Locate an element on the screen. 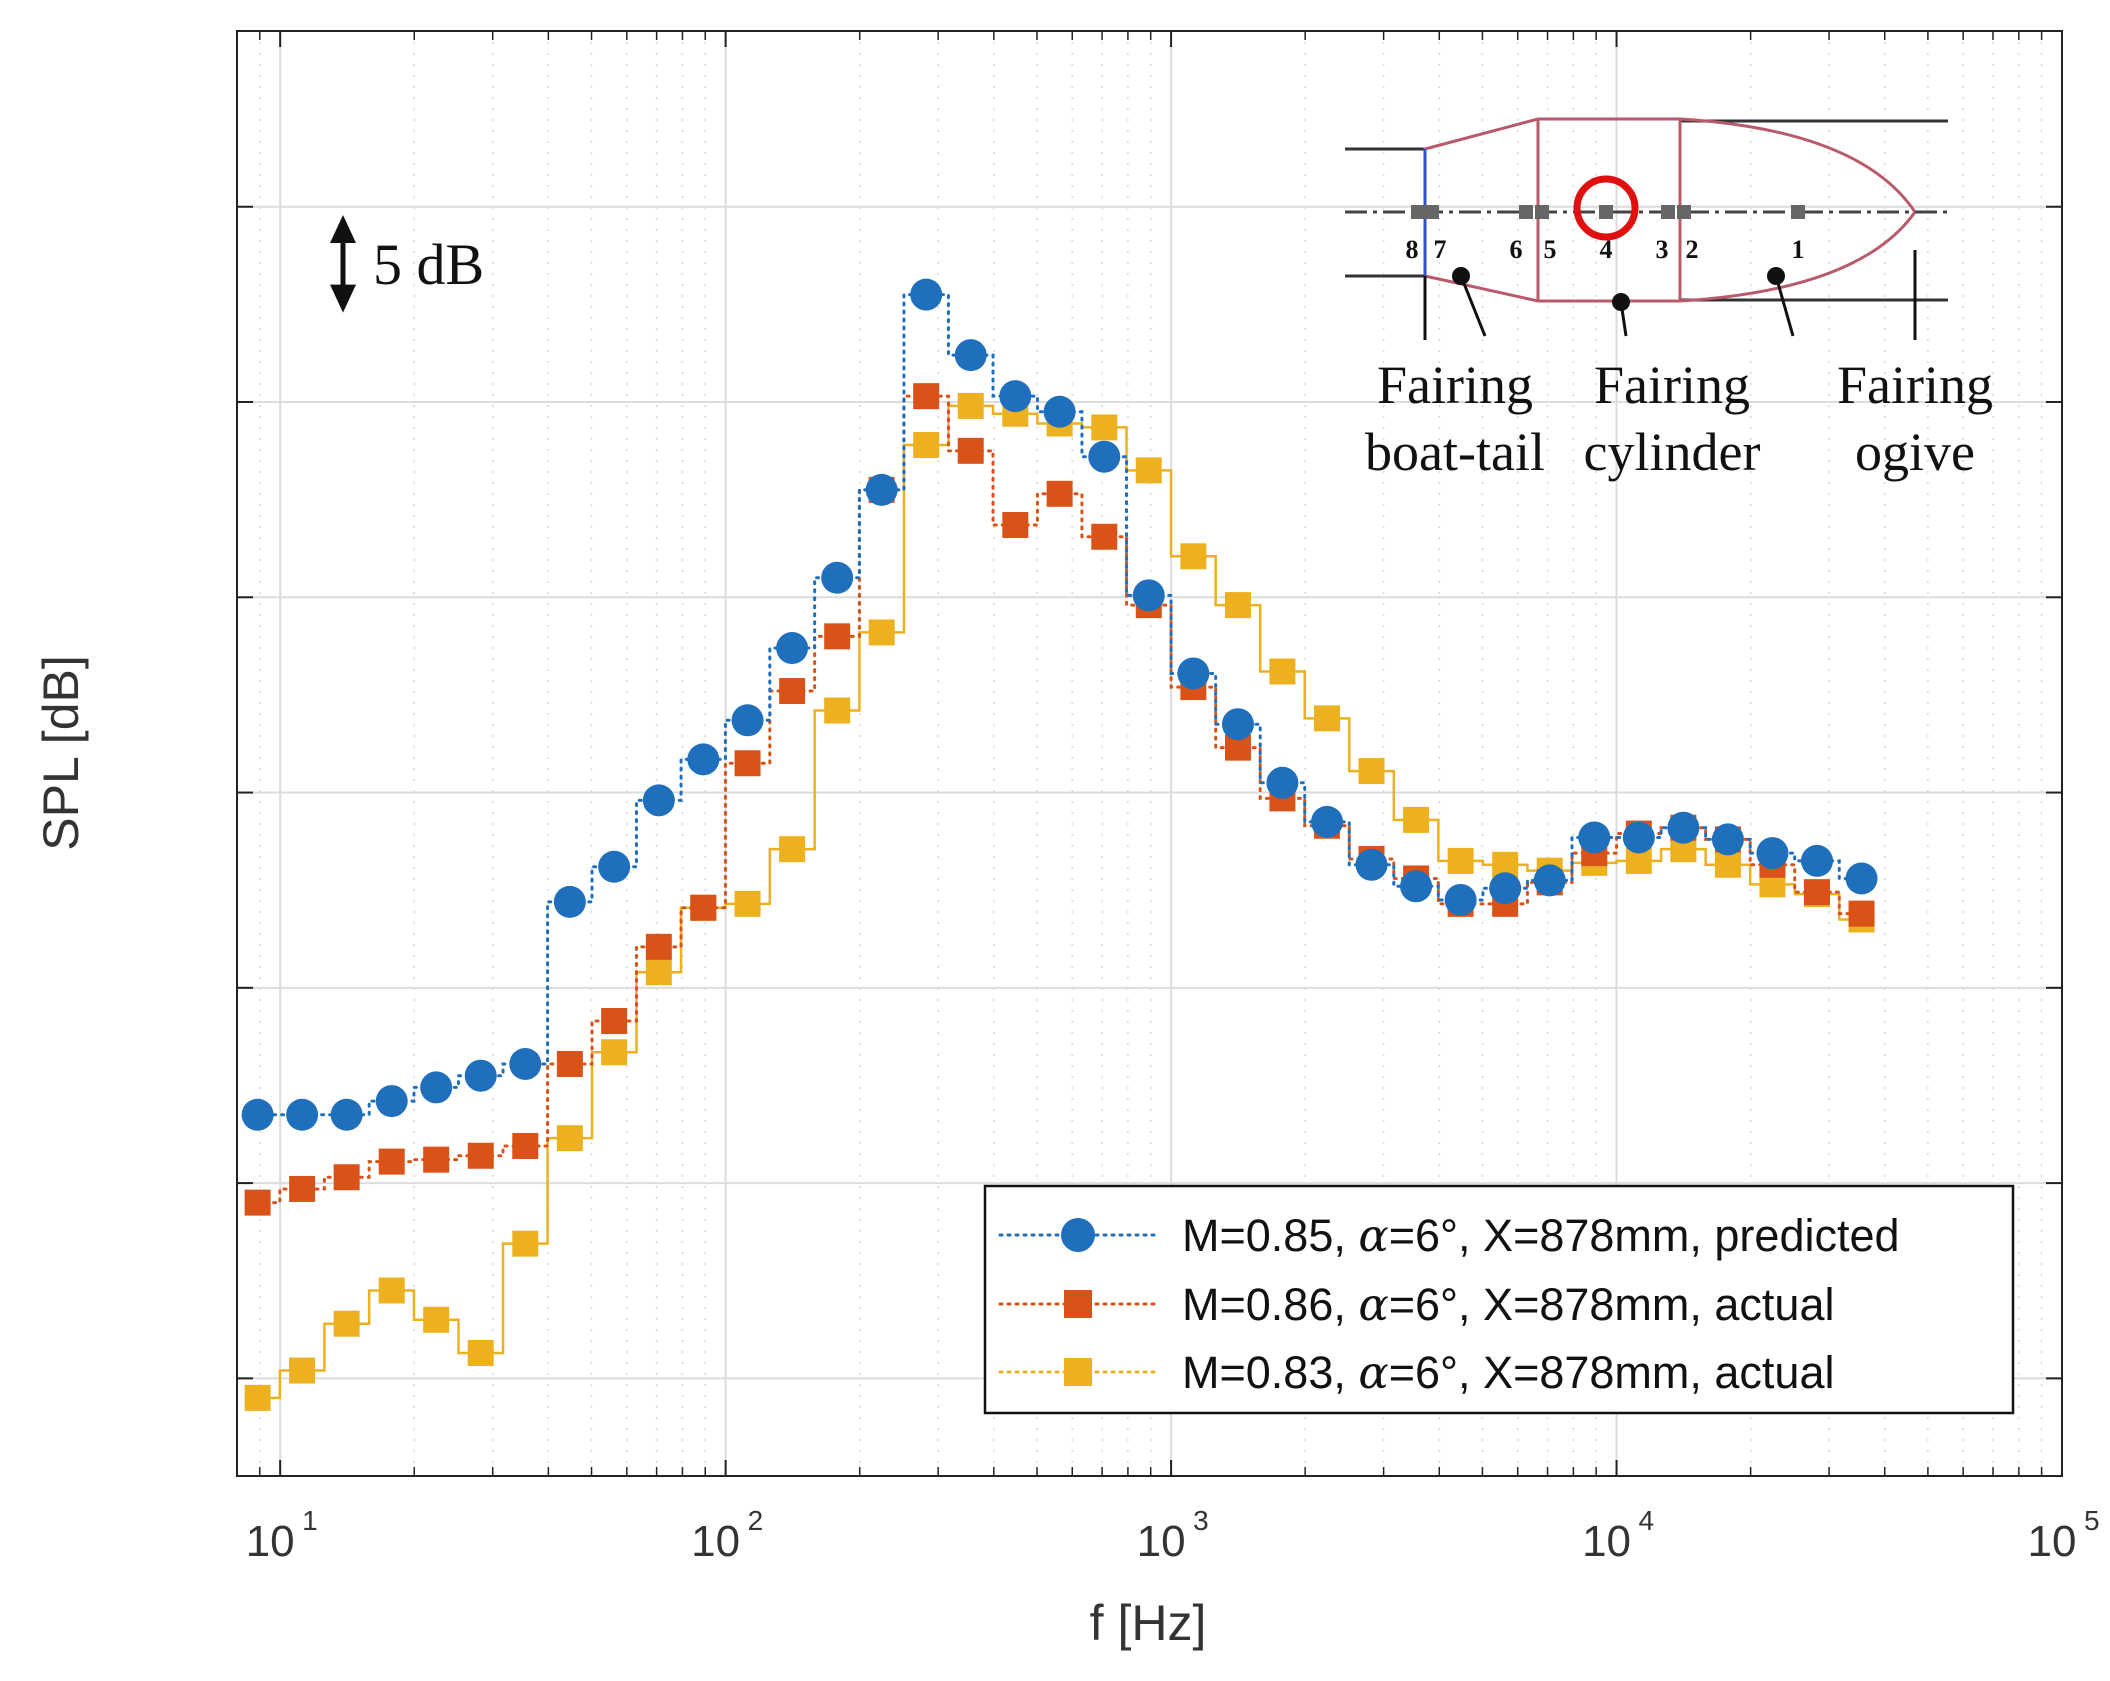 This screenshot has height=1681, width=2110. x-tick-label: 10 5 is located at coordinates (2064, 1535).